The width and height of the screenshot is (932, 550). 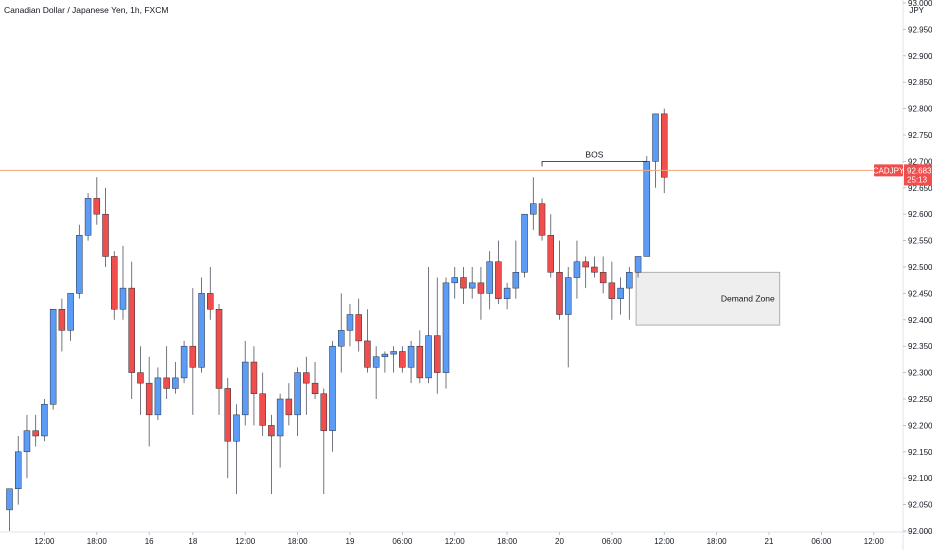 I want to click on demand-zone-box, so click(x=708, y=298).